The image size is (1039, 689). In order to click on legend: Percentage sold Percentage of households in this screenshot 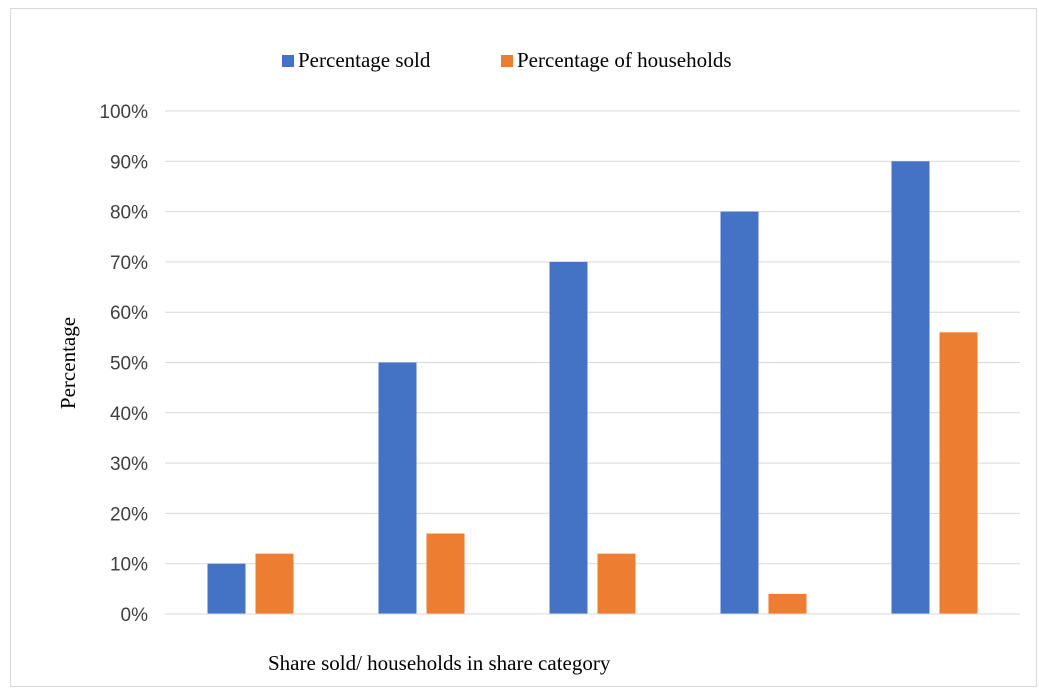, I will do `click(507, 60)`.